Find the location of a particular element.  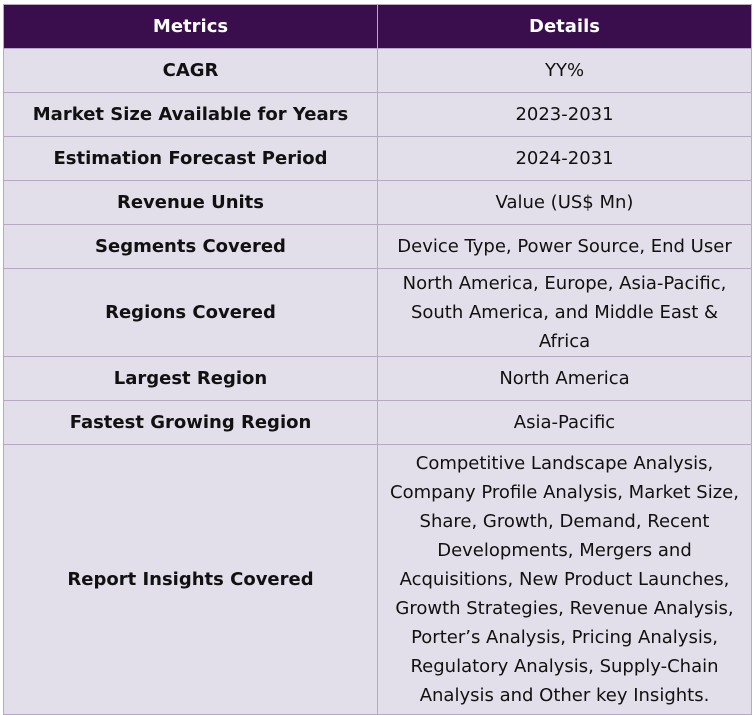

table-header-row: Metrics Details is located at coordinates (377, 26).